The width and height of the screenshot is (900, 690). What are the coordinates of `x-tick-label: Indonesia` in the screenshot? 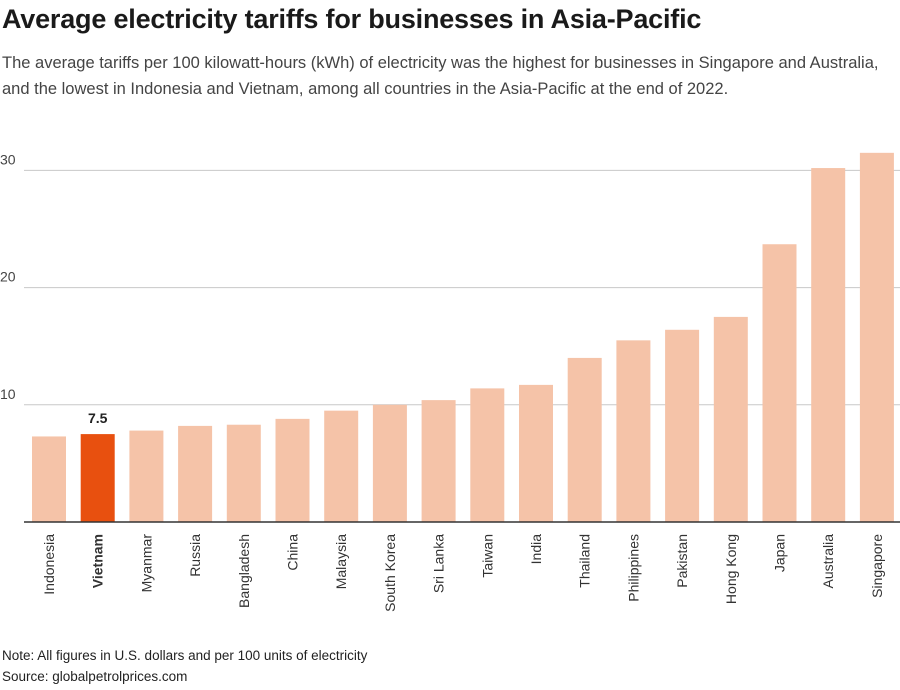 It's located at (49, 564).